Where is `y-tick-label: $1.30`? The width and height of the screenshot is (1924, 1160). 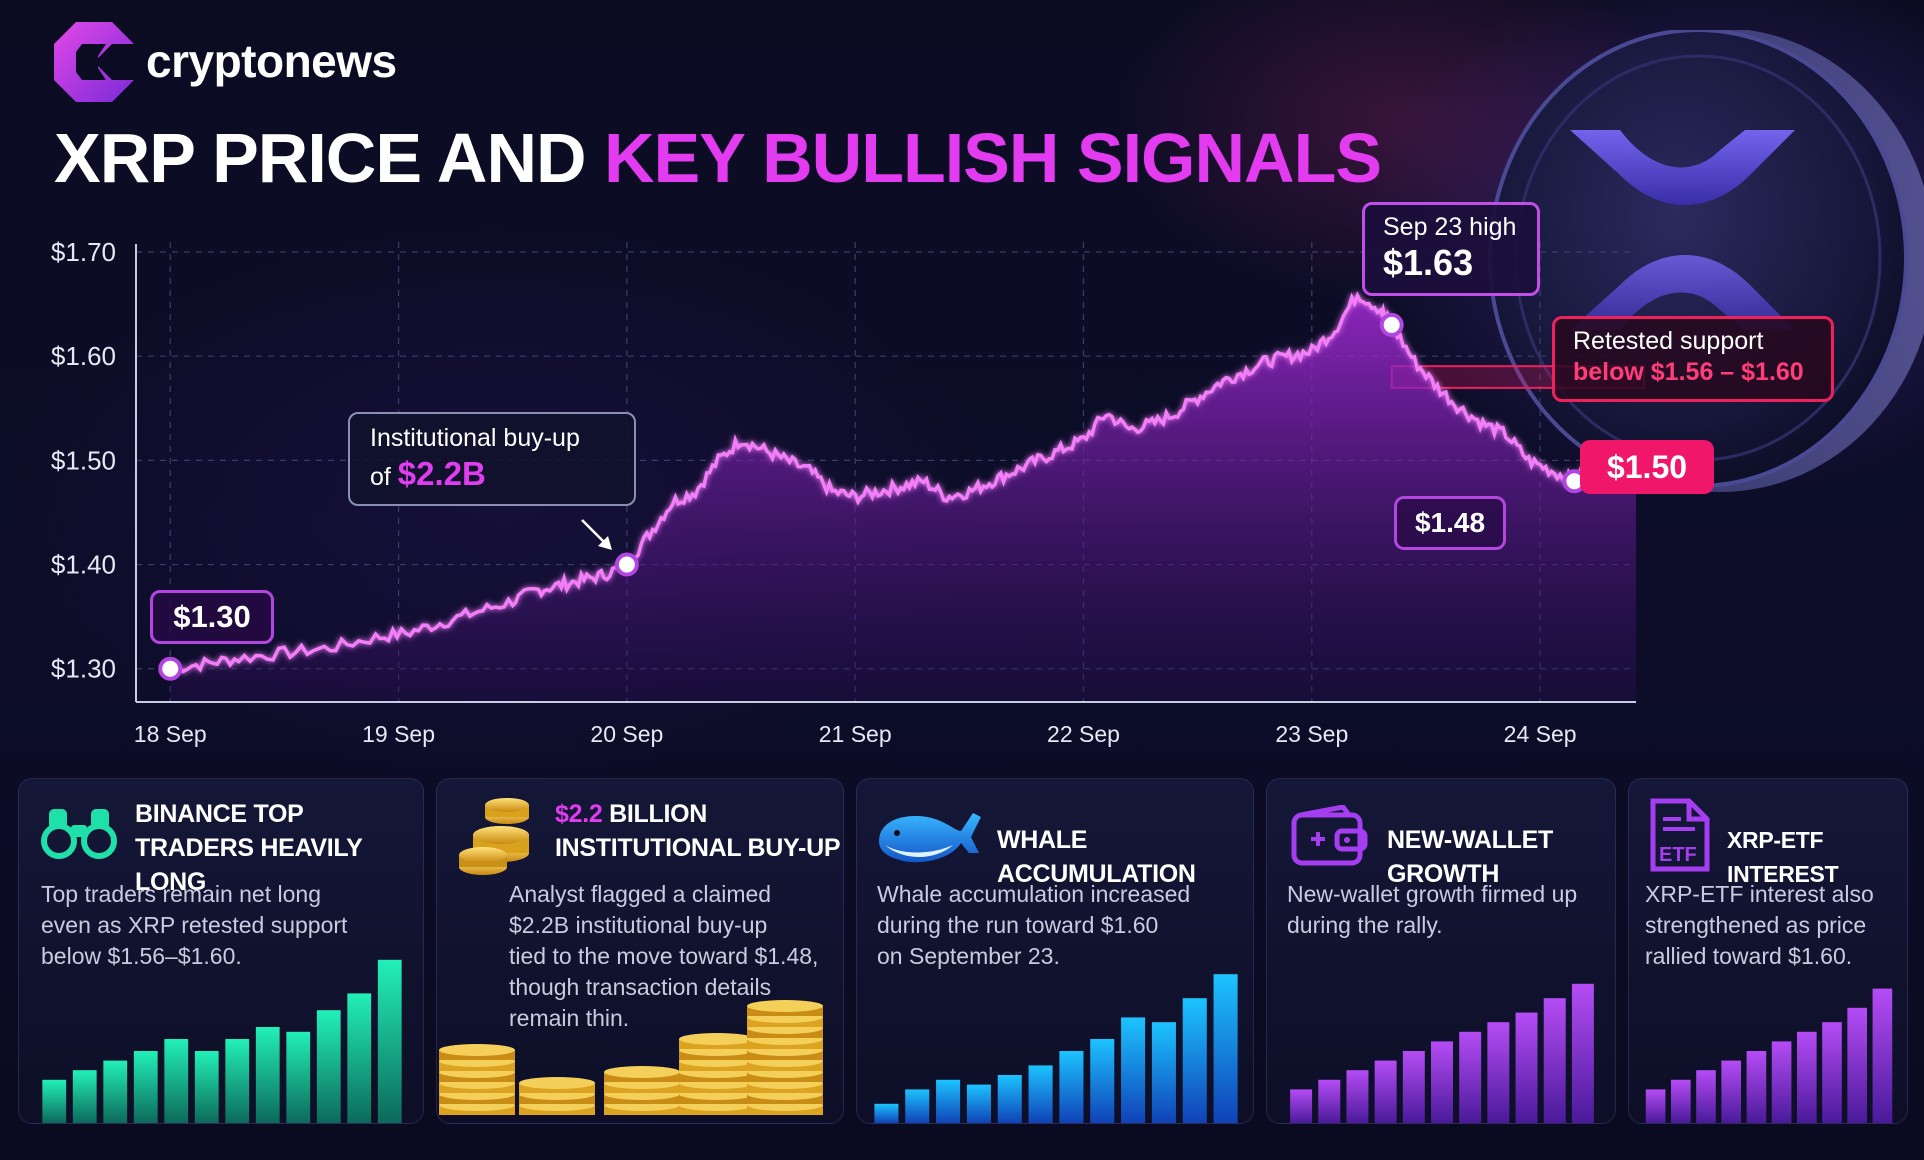
y-tick-label: $1.30 is located at coordinates (83, 669).